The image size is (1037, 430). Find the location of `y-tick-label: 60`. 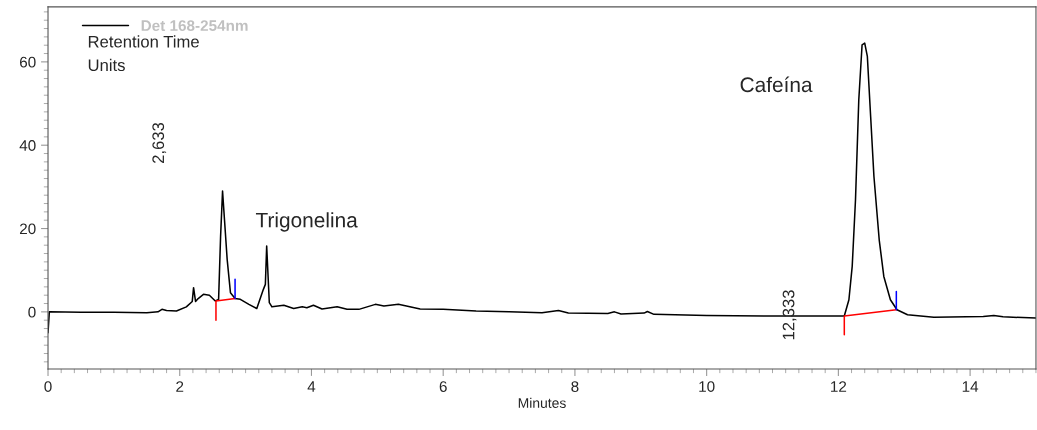

y-tick-label: 60 is located at coordinates (27, 62).